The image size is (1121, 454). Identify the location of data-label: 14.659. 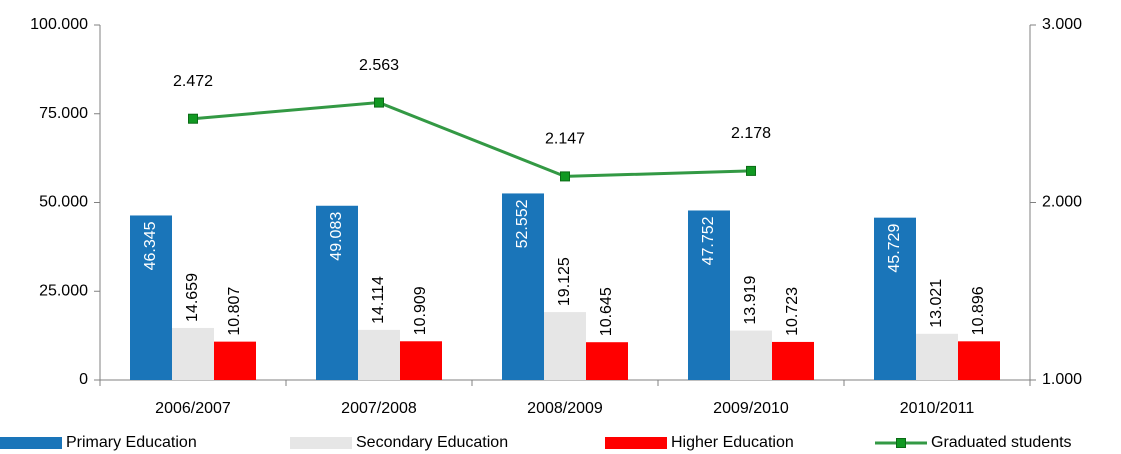
(192, 297).